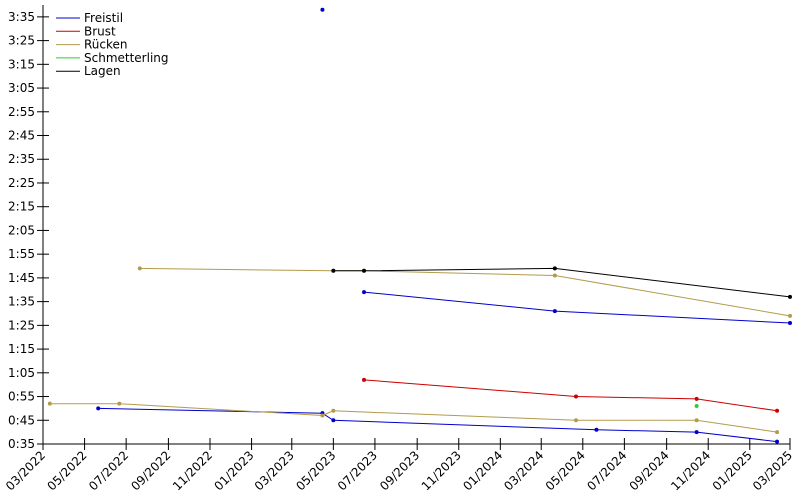  What do you see at coordinates (150, 470) in the screenshot?
I see `x-tick-label: 09/2022` at bounding box center [150, 470].